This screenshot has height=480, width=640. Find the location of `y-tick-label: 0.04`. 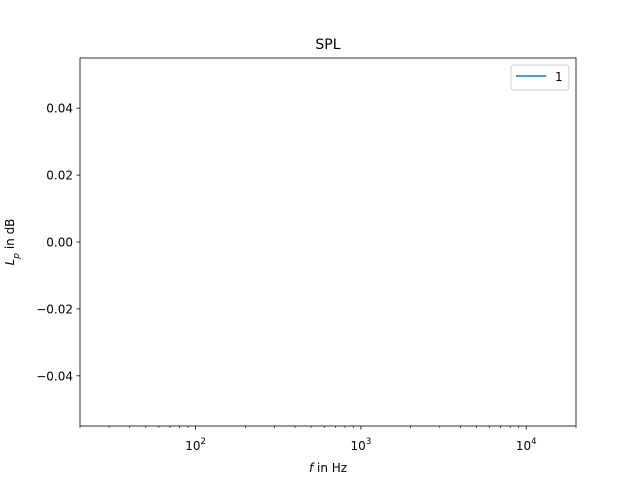

y-tick-label: 0.04 is located at coordinates (59, 109).